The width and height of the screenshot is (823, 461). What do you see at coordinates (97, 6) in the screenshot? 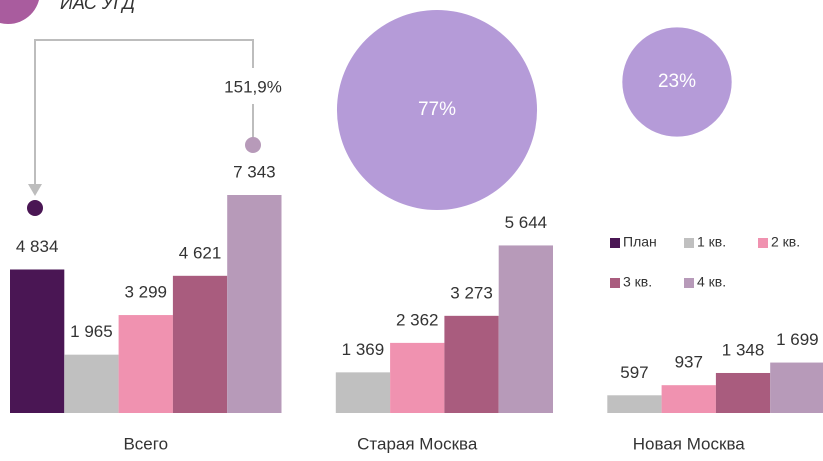
I see `header-title: ИАС УГД` at bounding box center [97, 6].